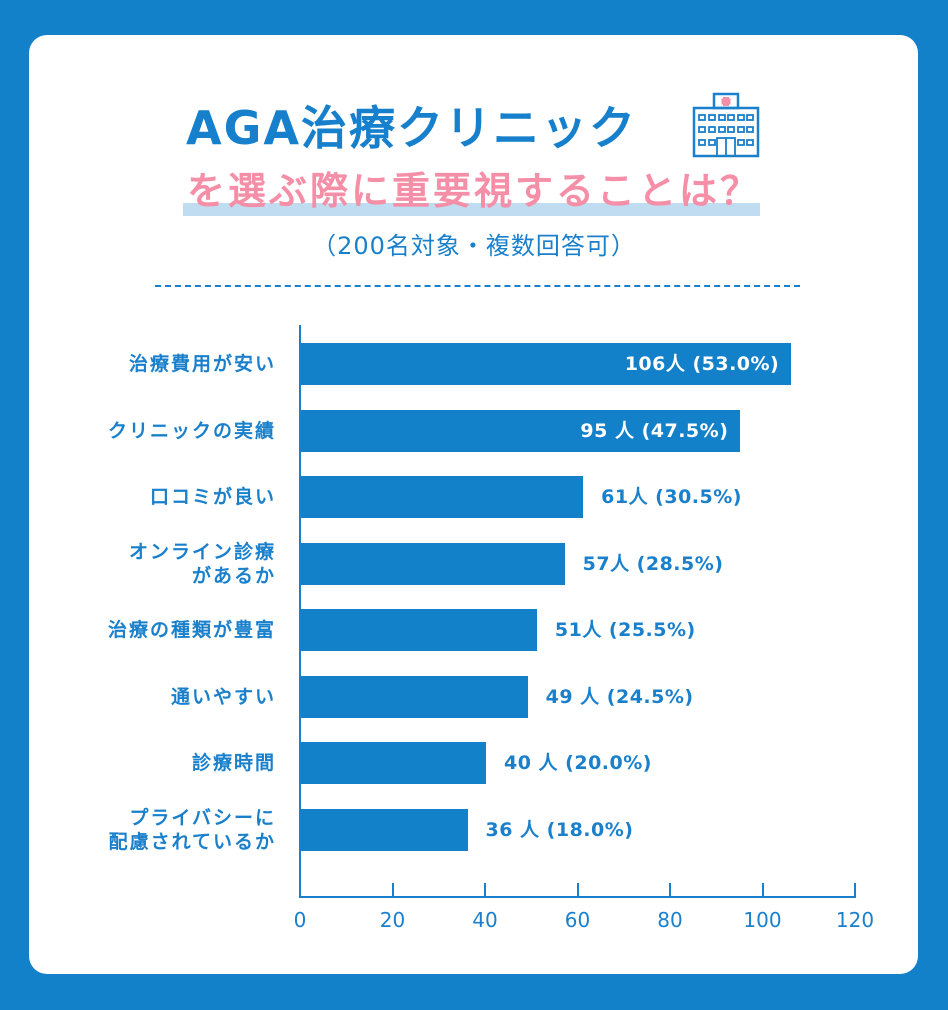 The width and height of the screenshot is (948, 1010). I want to click on bar-value-label: 36 人 (18.0%), so click(559, 829).